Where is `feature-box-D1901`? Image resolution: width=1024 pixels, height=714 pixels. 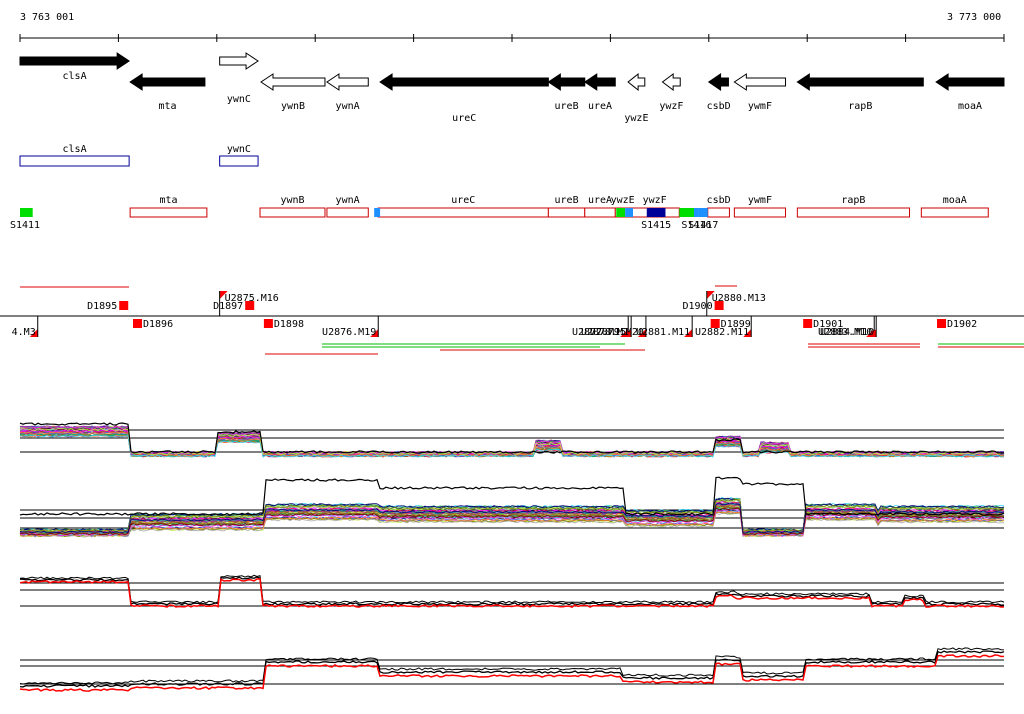
feature-box-D1901 is located at coordinates (808, 323).